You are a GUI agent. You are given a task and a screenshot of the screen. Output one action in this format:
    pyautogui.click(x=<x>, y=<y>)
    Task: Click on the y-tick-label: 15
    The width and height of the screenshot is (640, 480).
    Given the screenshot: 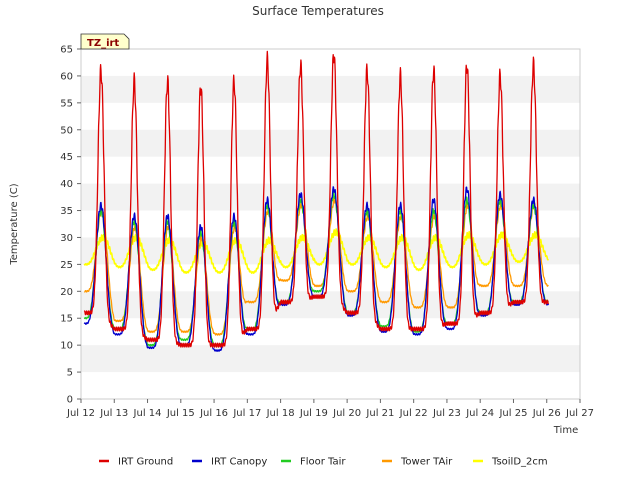 What is the action you would take?
    pyautogui.click(x=66, y=319)
    